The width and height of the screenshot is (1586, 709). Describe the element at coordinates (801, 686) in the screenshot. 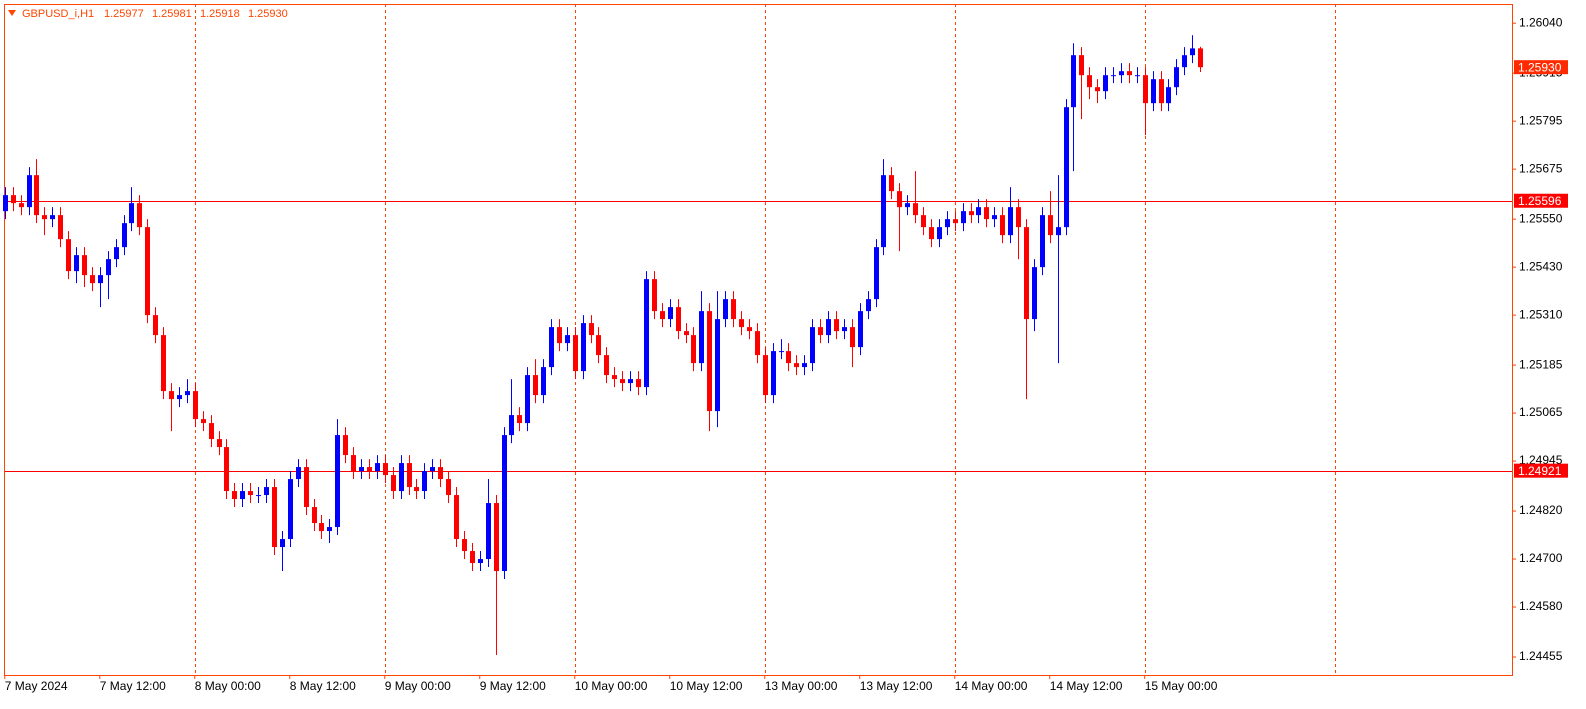

I see `x-tick-label: 13 May 00:00` at that location.